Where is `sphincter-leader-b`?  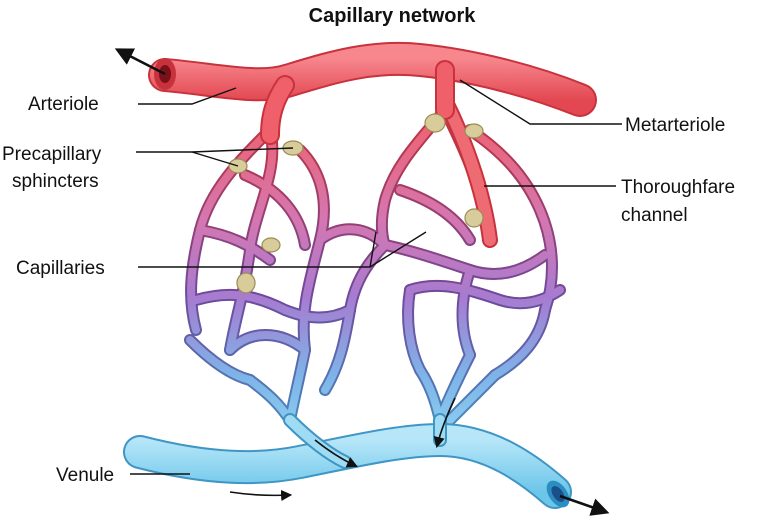
sphincter-leader-b is located at coordinates (215, 159).